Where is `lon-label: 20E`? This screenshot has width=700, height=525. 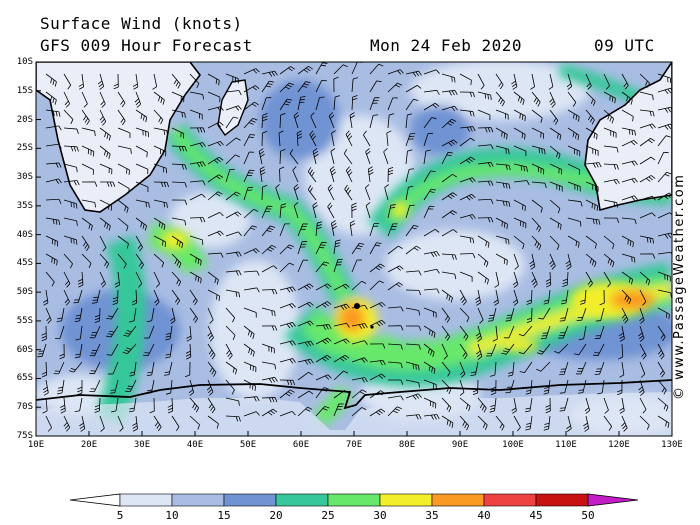
lon-label: 20E is located at coordinates (89, 445).